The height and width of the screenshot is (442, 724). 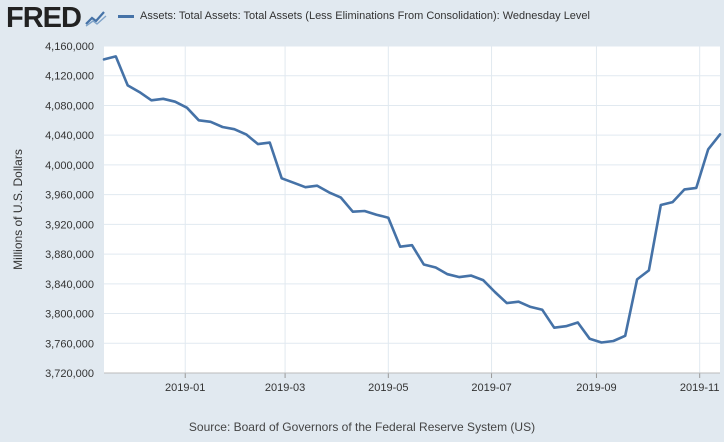 I want to click on x-tick-label: 2019-09, so click(x=596, y=388).